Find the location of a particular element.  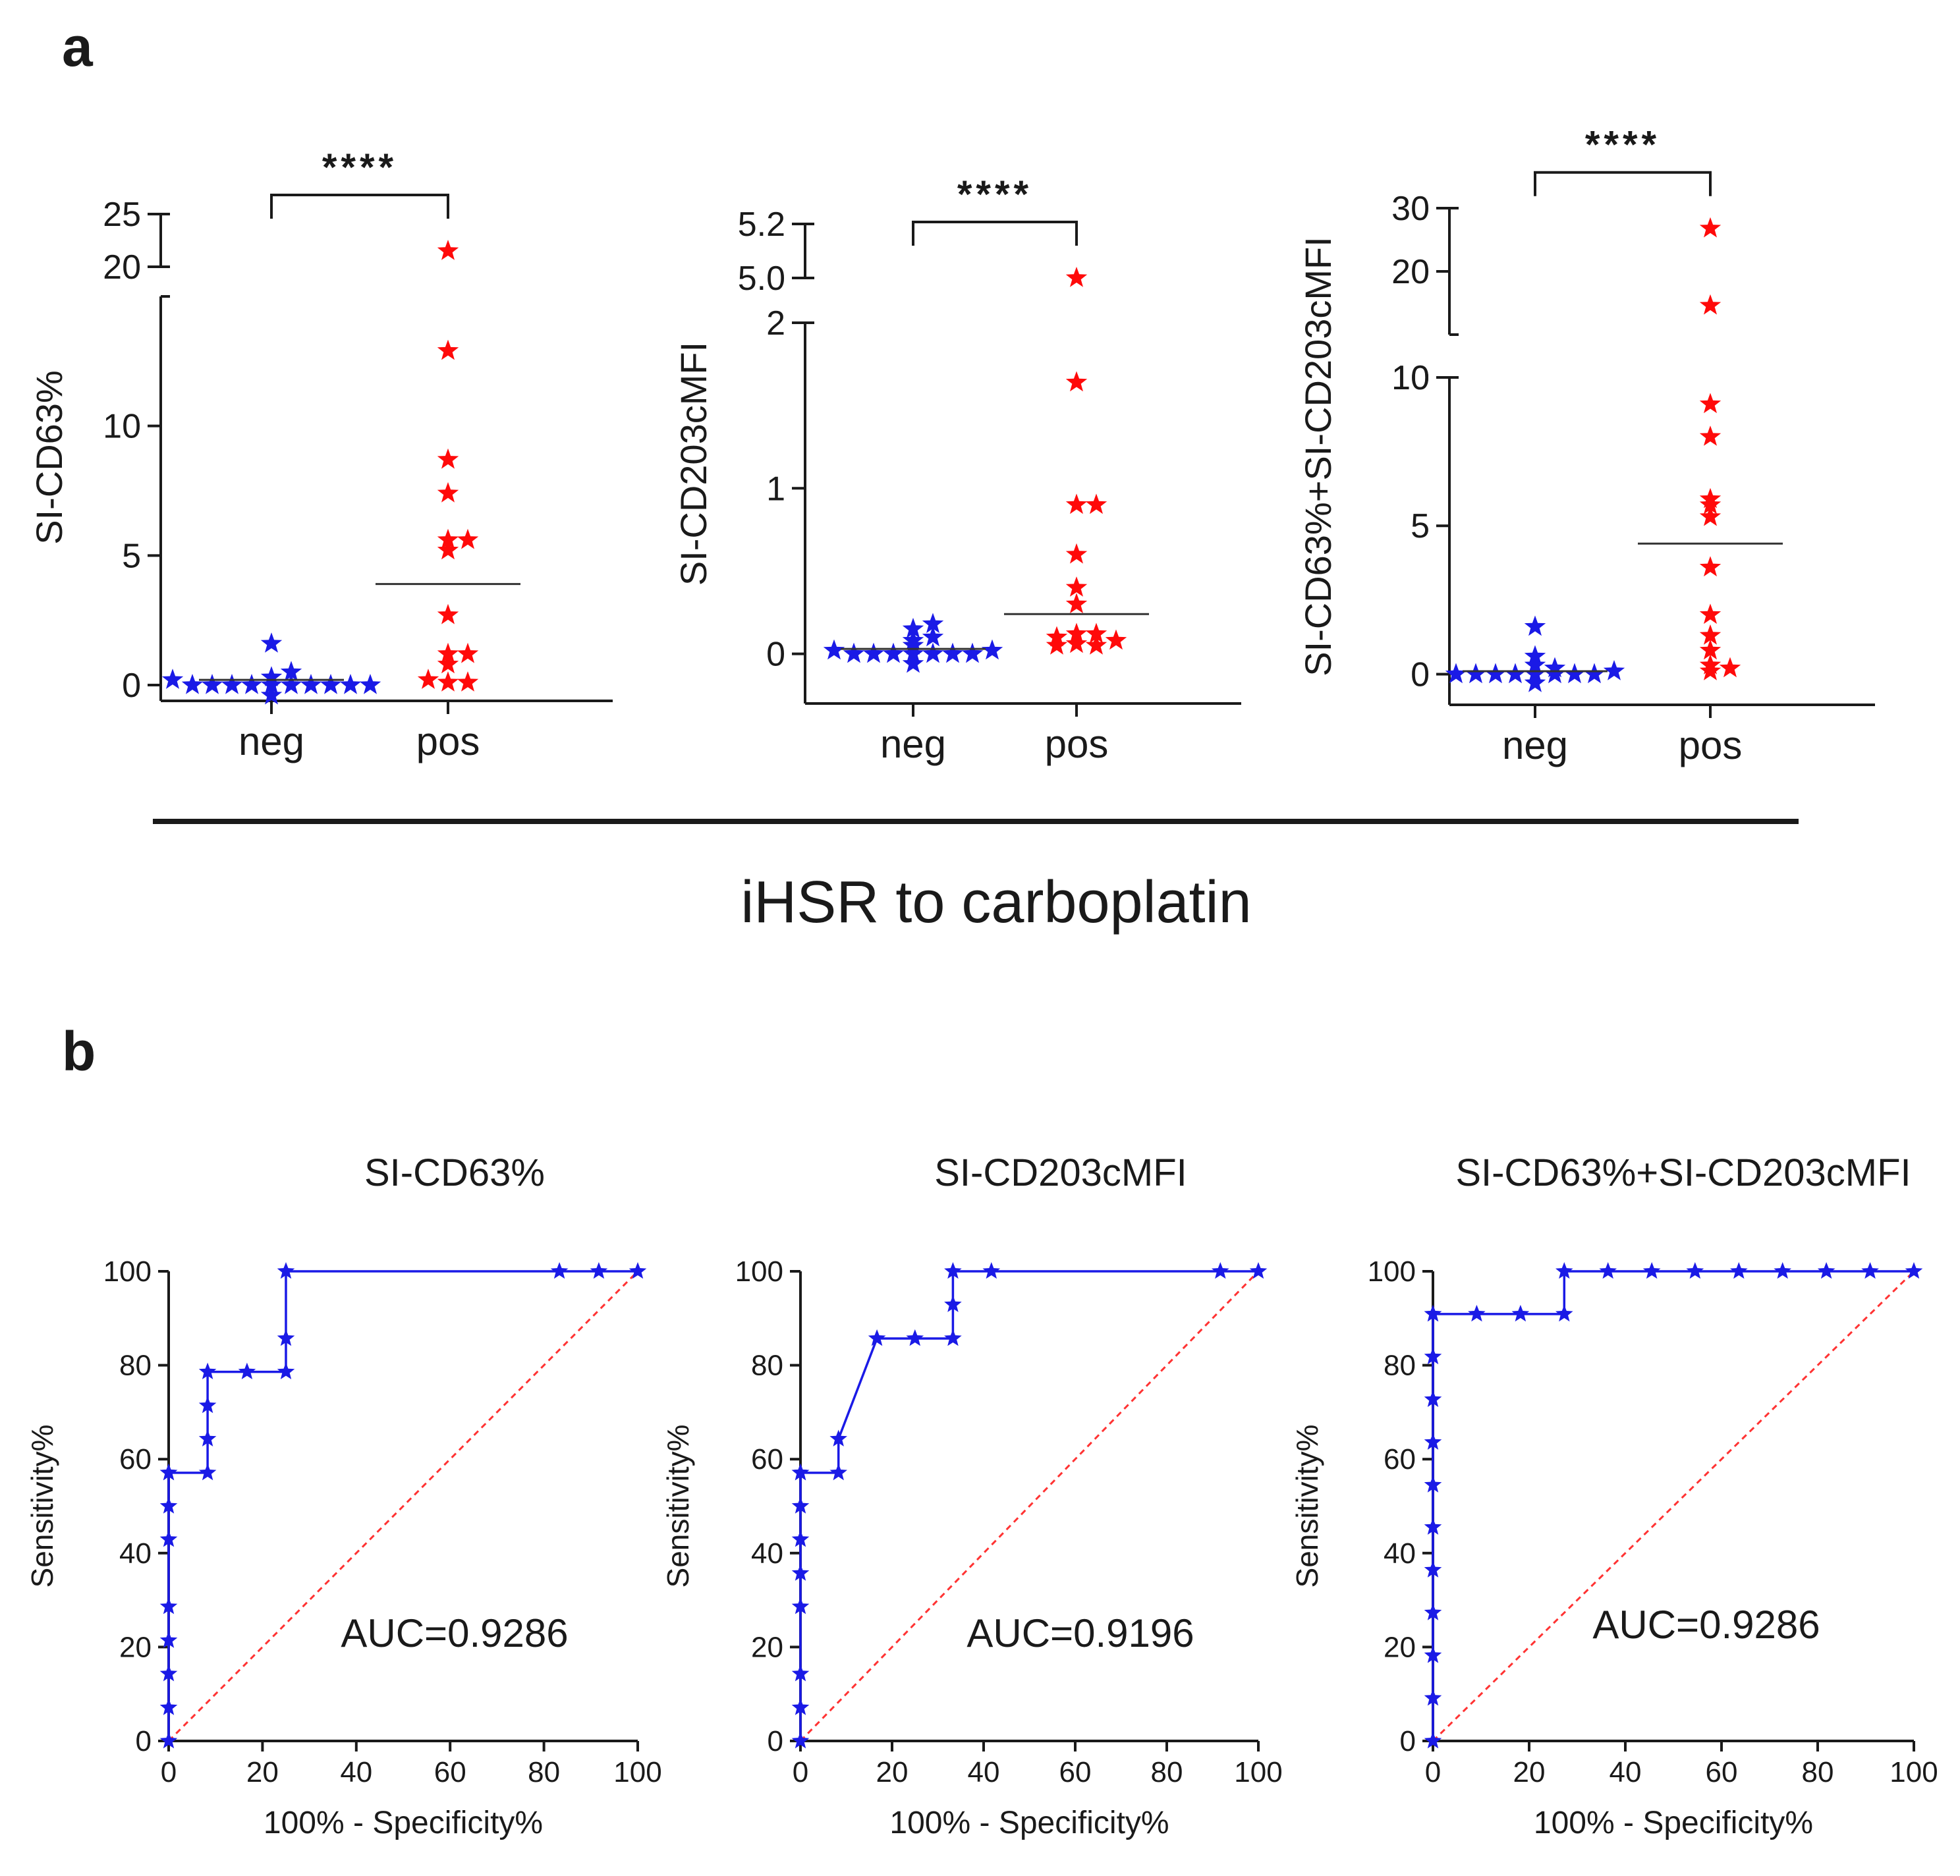

roc-title: SI-CD63% is located at coordinates (454, 1172).